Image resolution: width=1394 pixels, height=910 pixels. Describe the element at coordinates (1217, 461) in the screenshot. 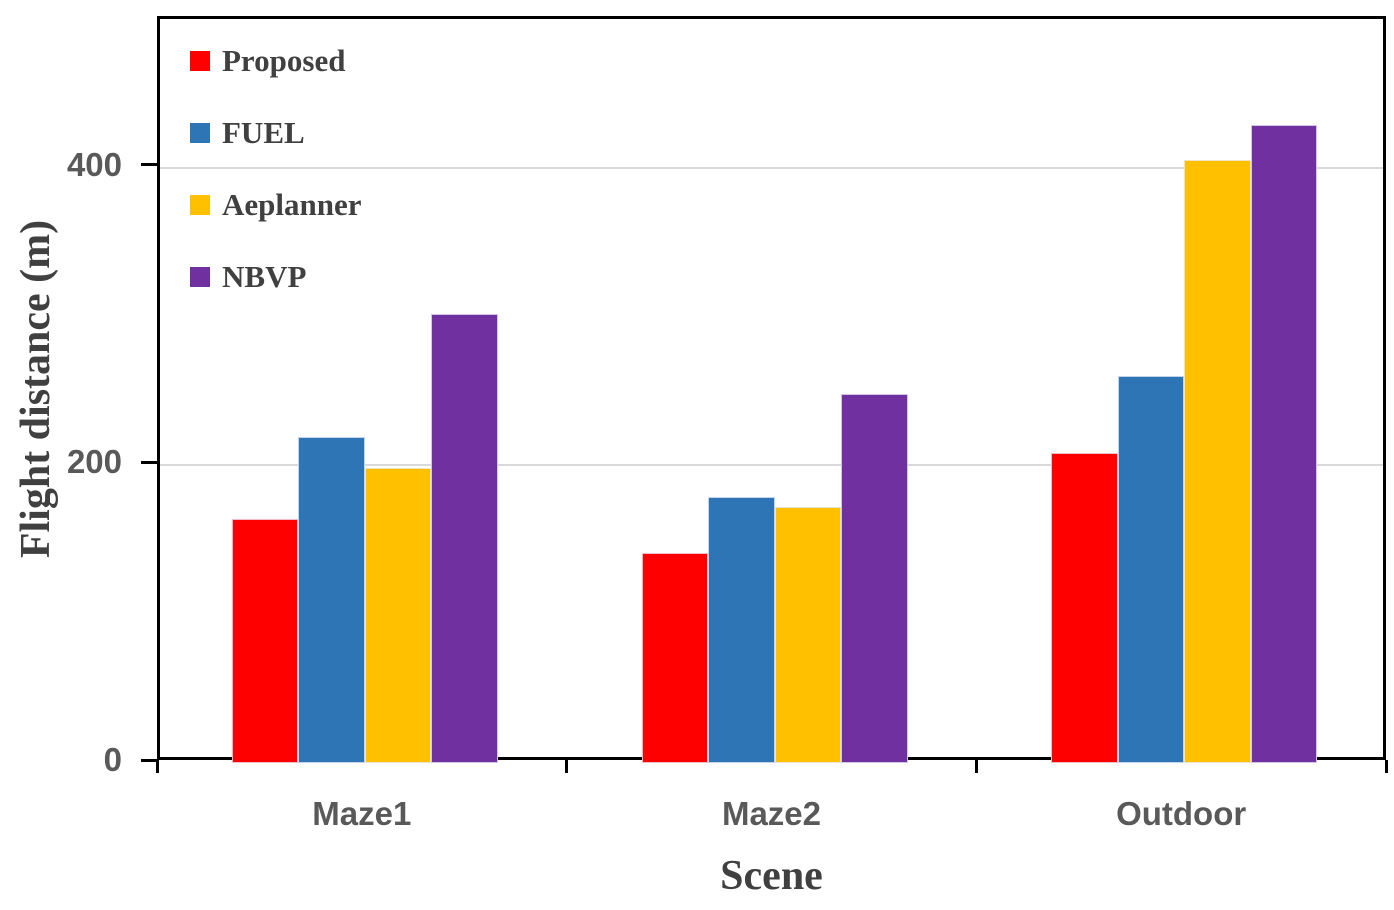

I see `bar-outdoor-aeplanner` at that location.